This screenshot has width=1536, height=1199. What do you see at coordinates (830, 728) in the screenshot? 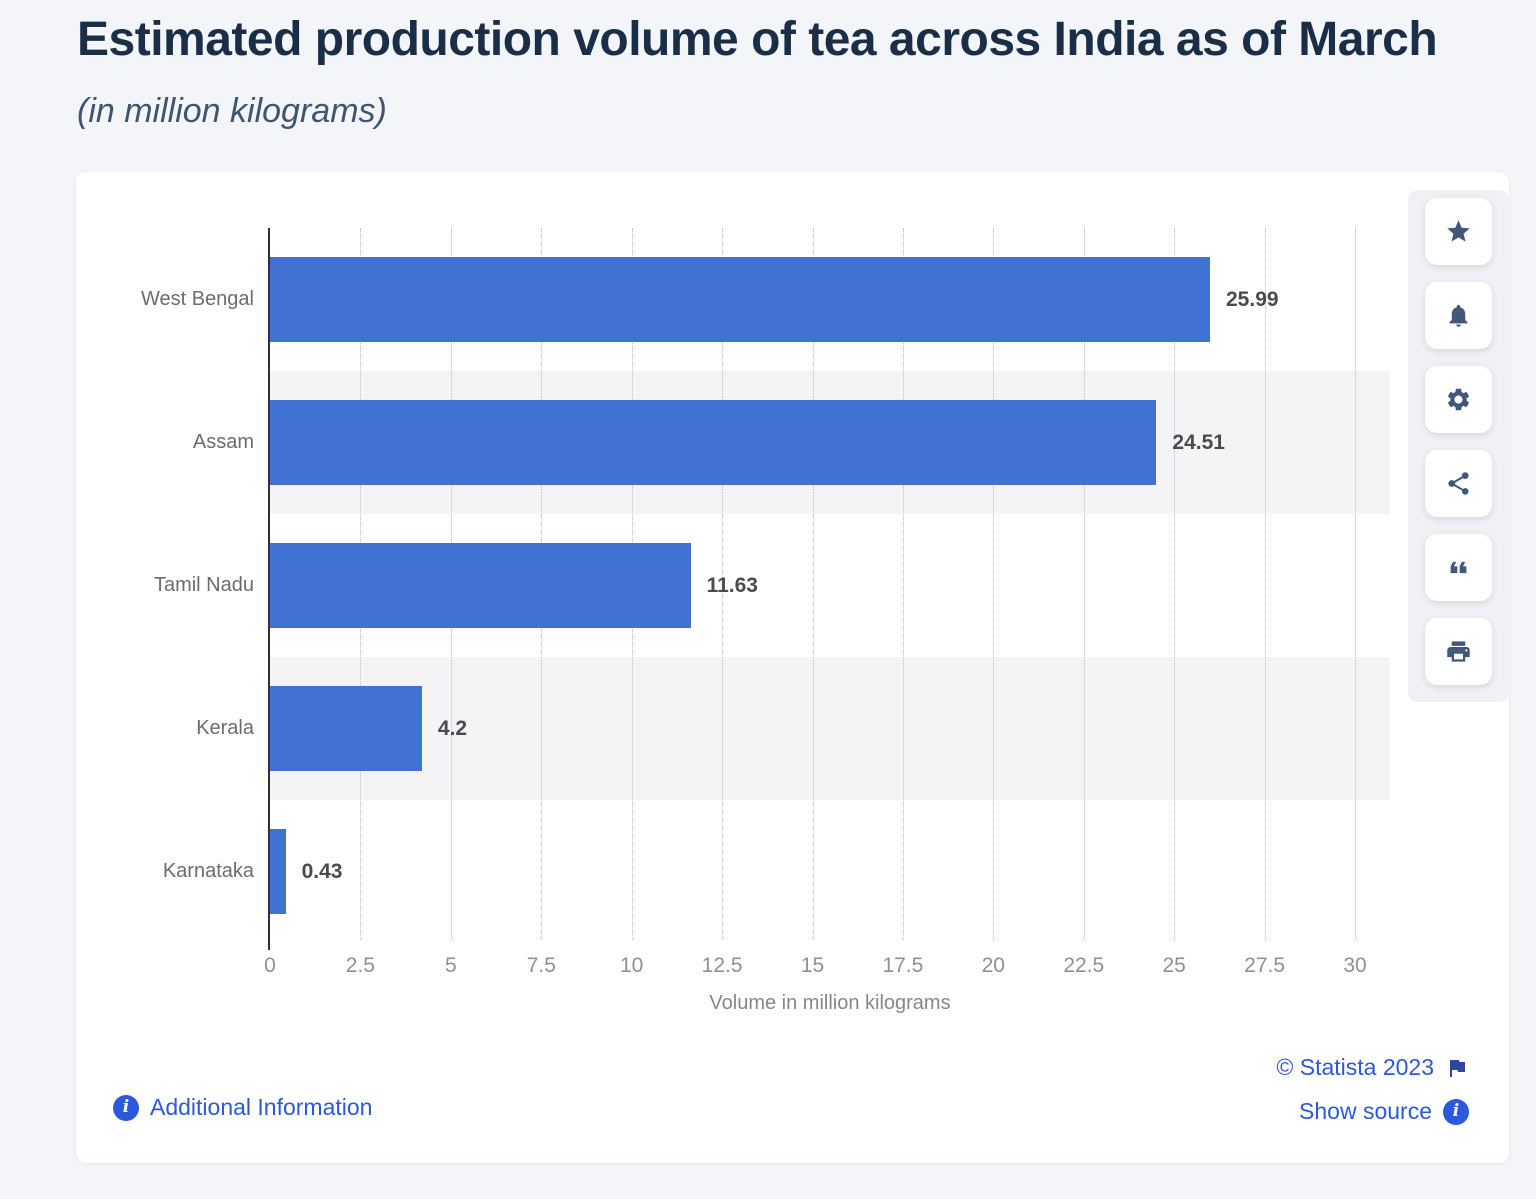
I see `chart-row-kerala: 4.2` at bounding box center [830, 728].